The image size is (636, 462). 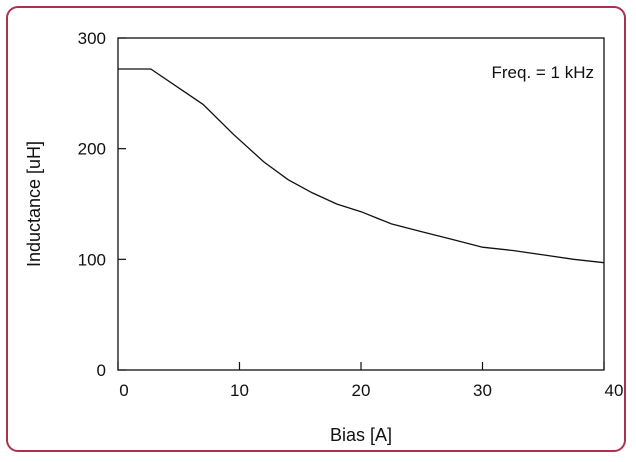 I want to click on y-tick-label: 100, so click(x=92, y=259).